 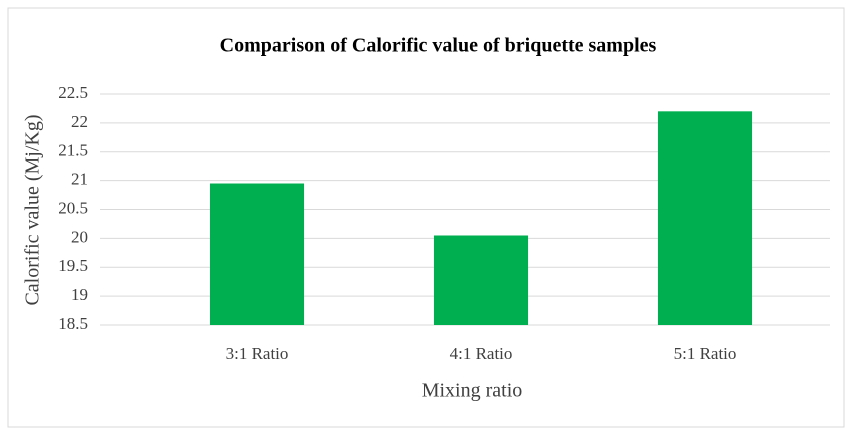 I want to click on x-tick-label: 5:1 Ratio, so click(x=705, y=353).